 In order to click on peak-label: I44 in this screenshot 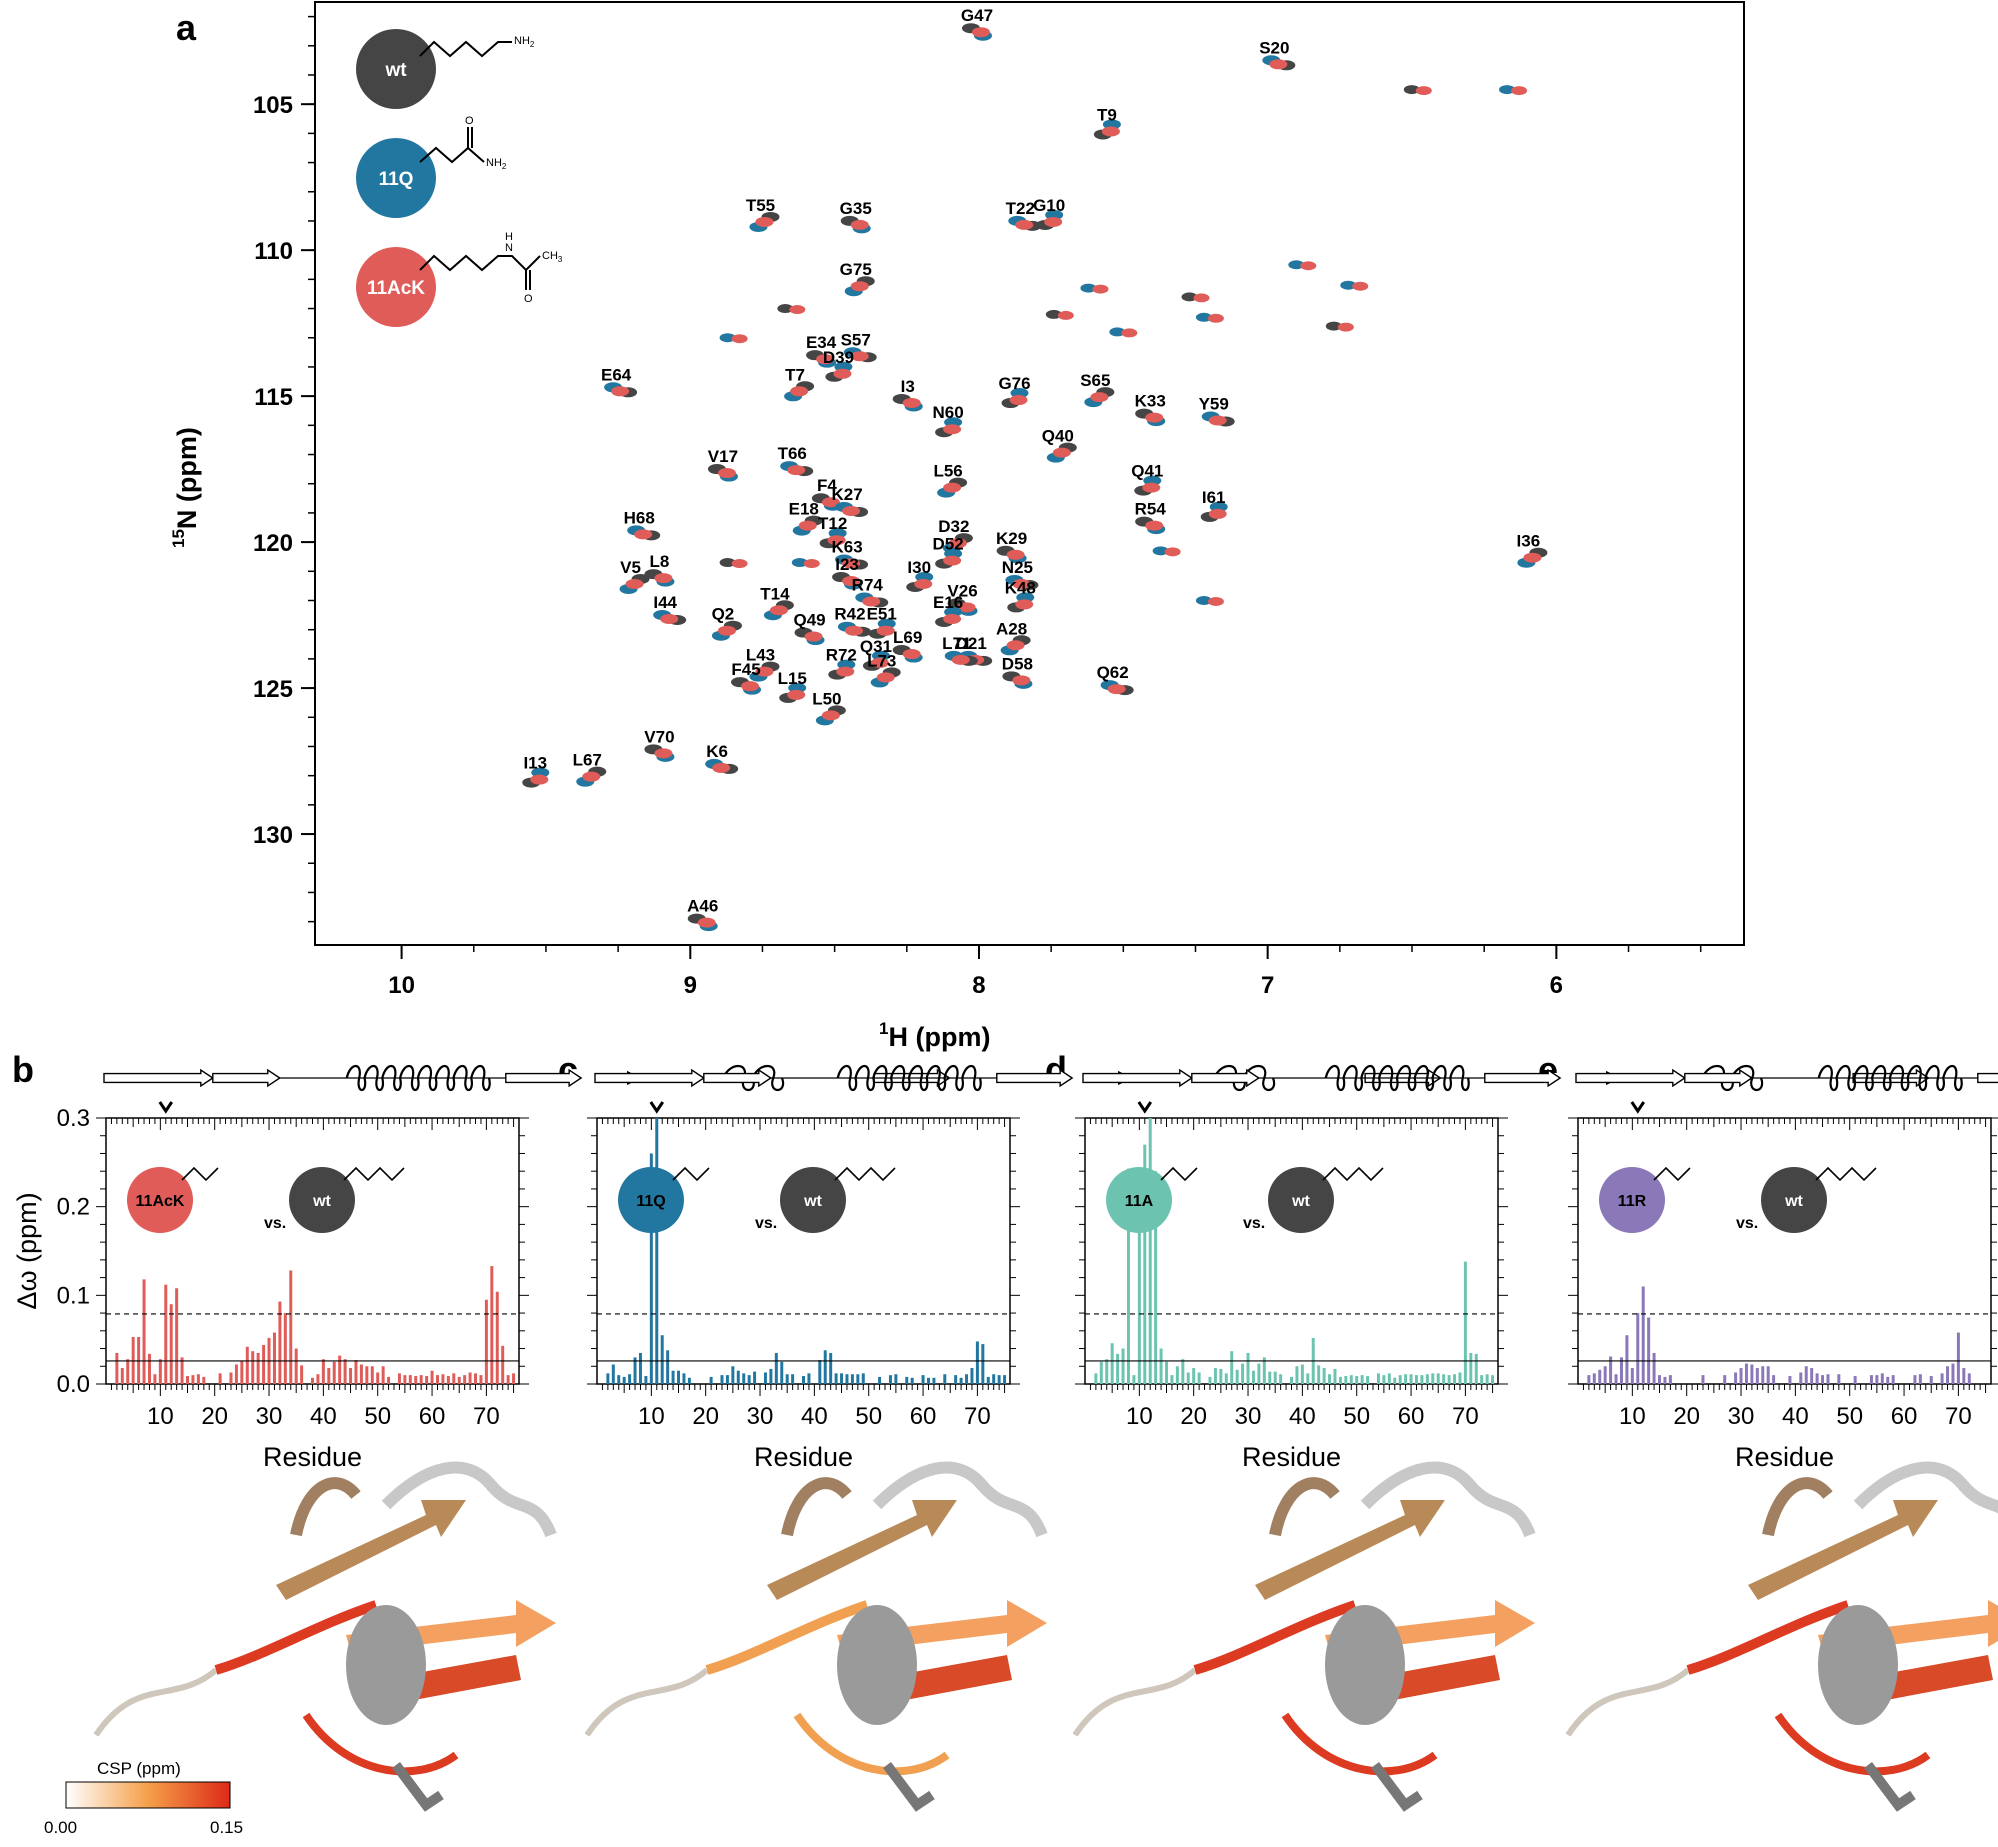, I will do `click(665, 602)`.